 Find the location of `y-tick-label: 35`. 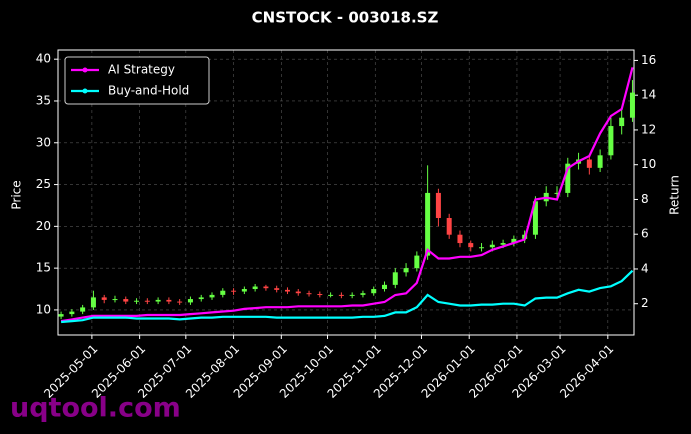

y-tick-label: 35 is located at coordinates (43, 100).